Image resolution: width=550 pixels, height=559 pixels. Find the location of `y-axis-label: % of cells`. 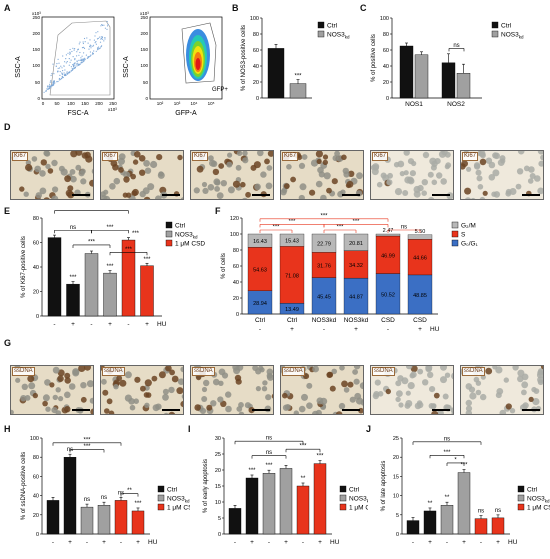

y-axis-label: % of cells is located at coordinates (224, 266).